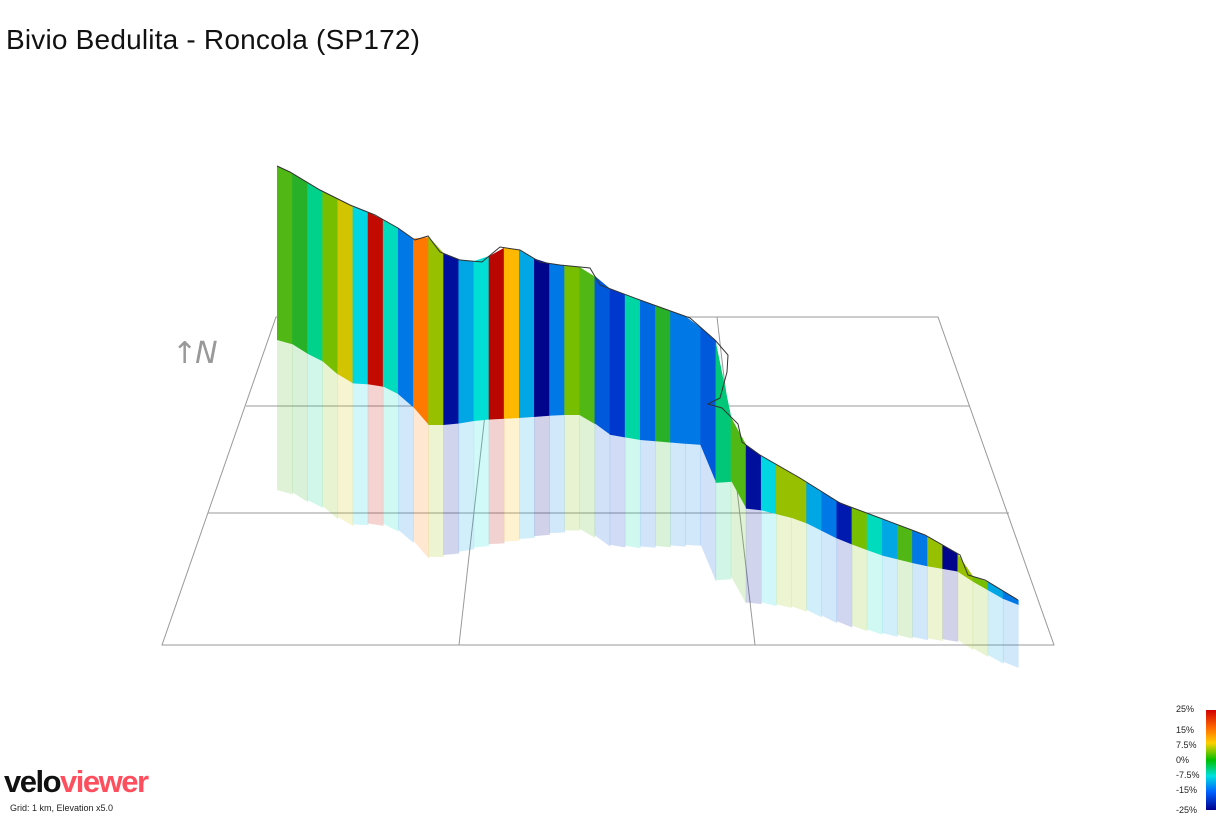 The height and width of the screenshot is (815, 1216). Describe the element at coordinates (213, 39) in the screenshot. I see `page-title: Bivio Bedulita - Roncola (SP172)` at that location.